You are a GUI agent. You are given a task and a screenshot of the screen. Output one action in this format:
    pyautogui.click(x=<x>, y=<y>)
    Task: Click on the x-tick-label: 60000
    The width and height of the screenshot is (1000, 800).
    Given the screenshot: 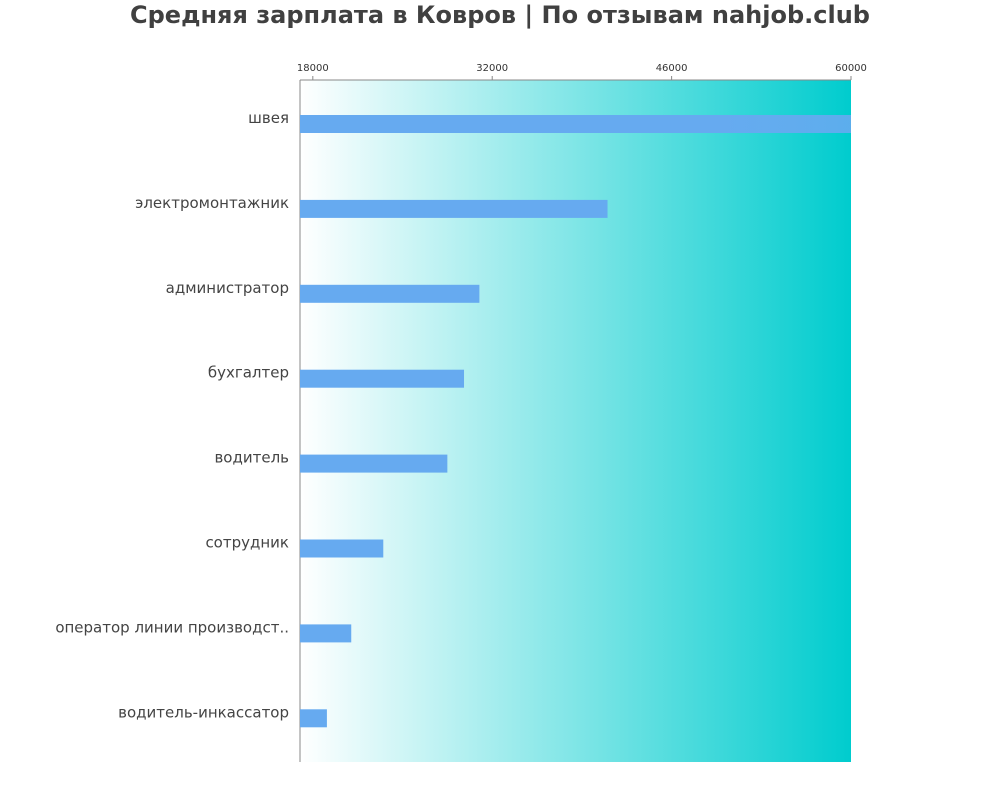 What is the action you would take?
    pyautogui.click(x=851, y=68)
    